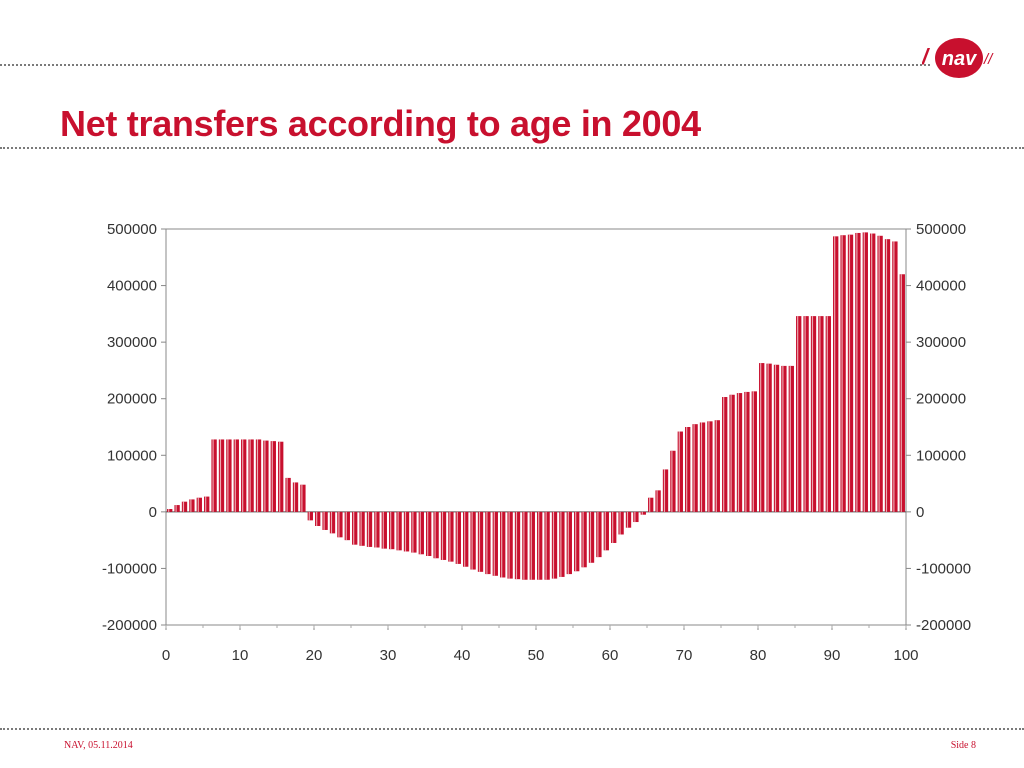  I want to click on y-tick-label-left: 200000, so click(132, 399).